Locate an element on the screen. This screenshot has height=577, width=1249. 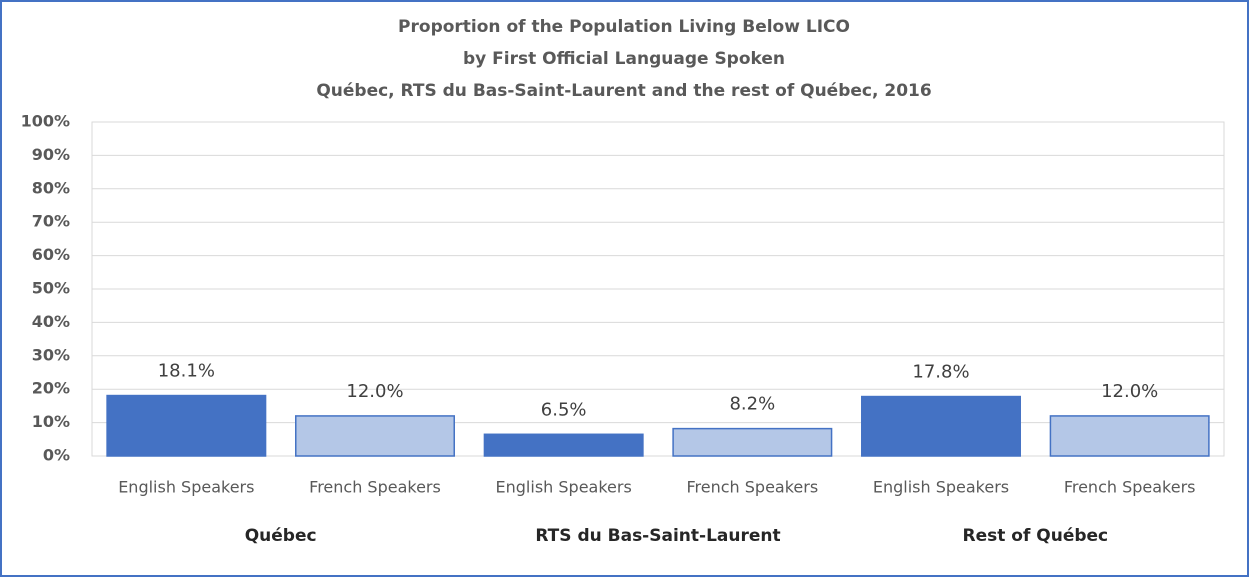
data-label: 17.8% is located at coordinates (940, 372).